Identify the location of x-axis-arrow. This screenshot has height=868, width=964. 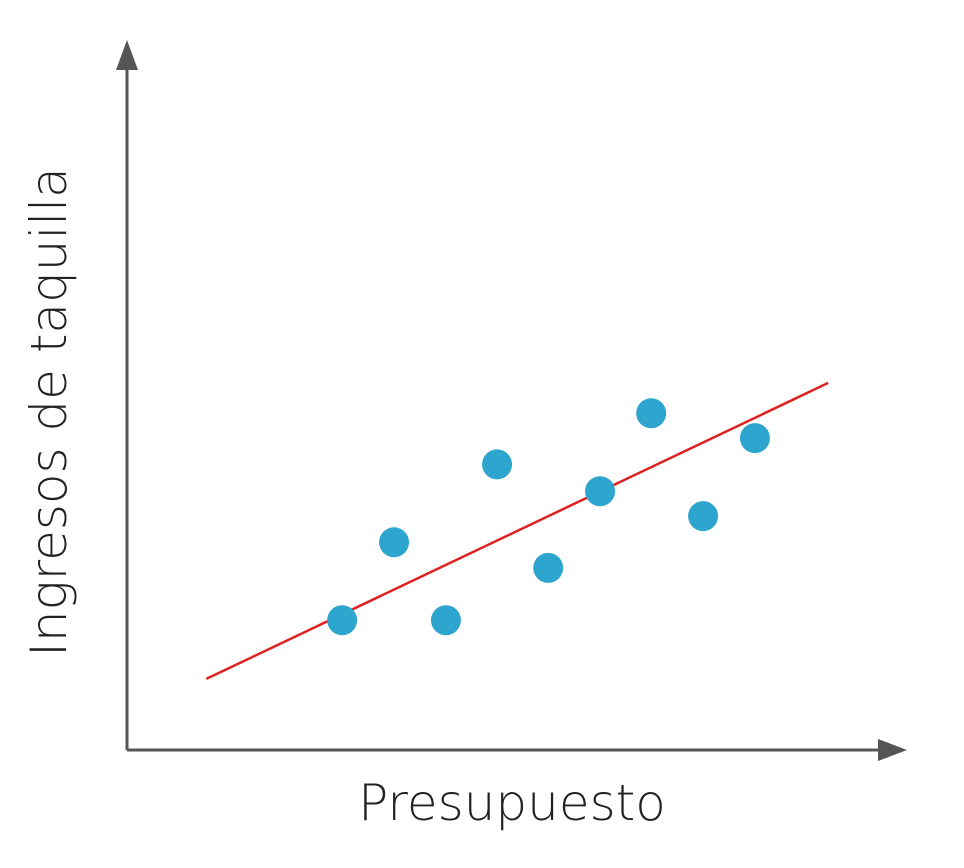
(892, 750).